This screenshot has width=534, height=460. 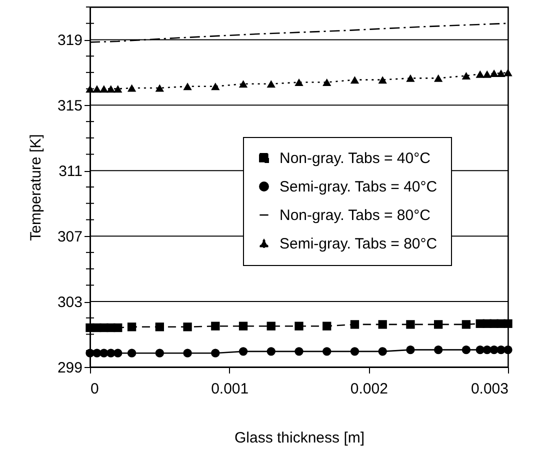 I want to click on x-tick-label: 0, so click(x=94, y=389).